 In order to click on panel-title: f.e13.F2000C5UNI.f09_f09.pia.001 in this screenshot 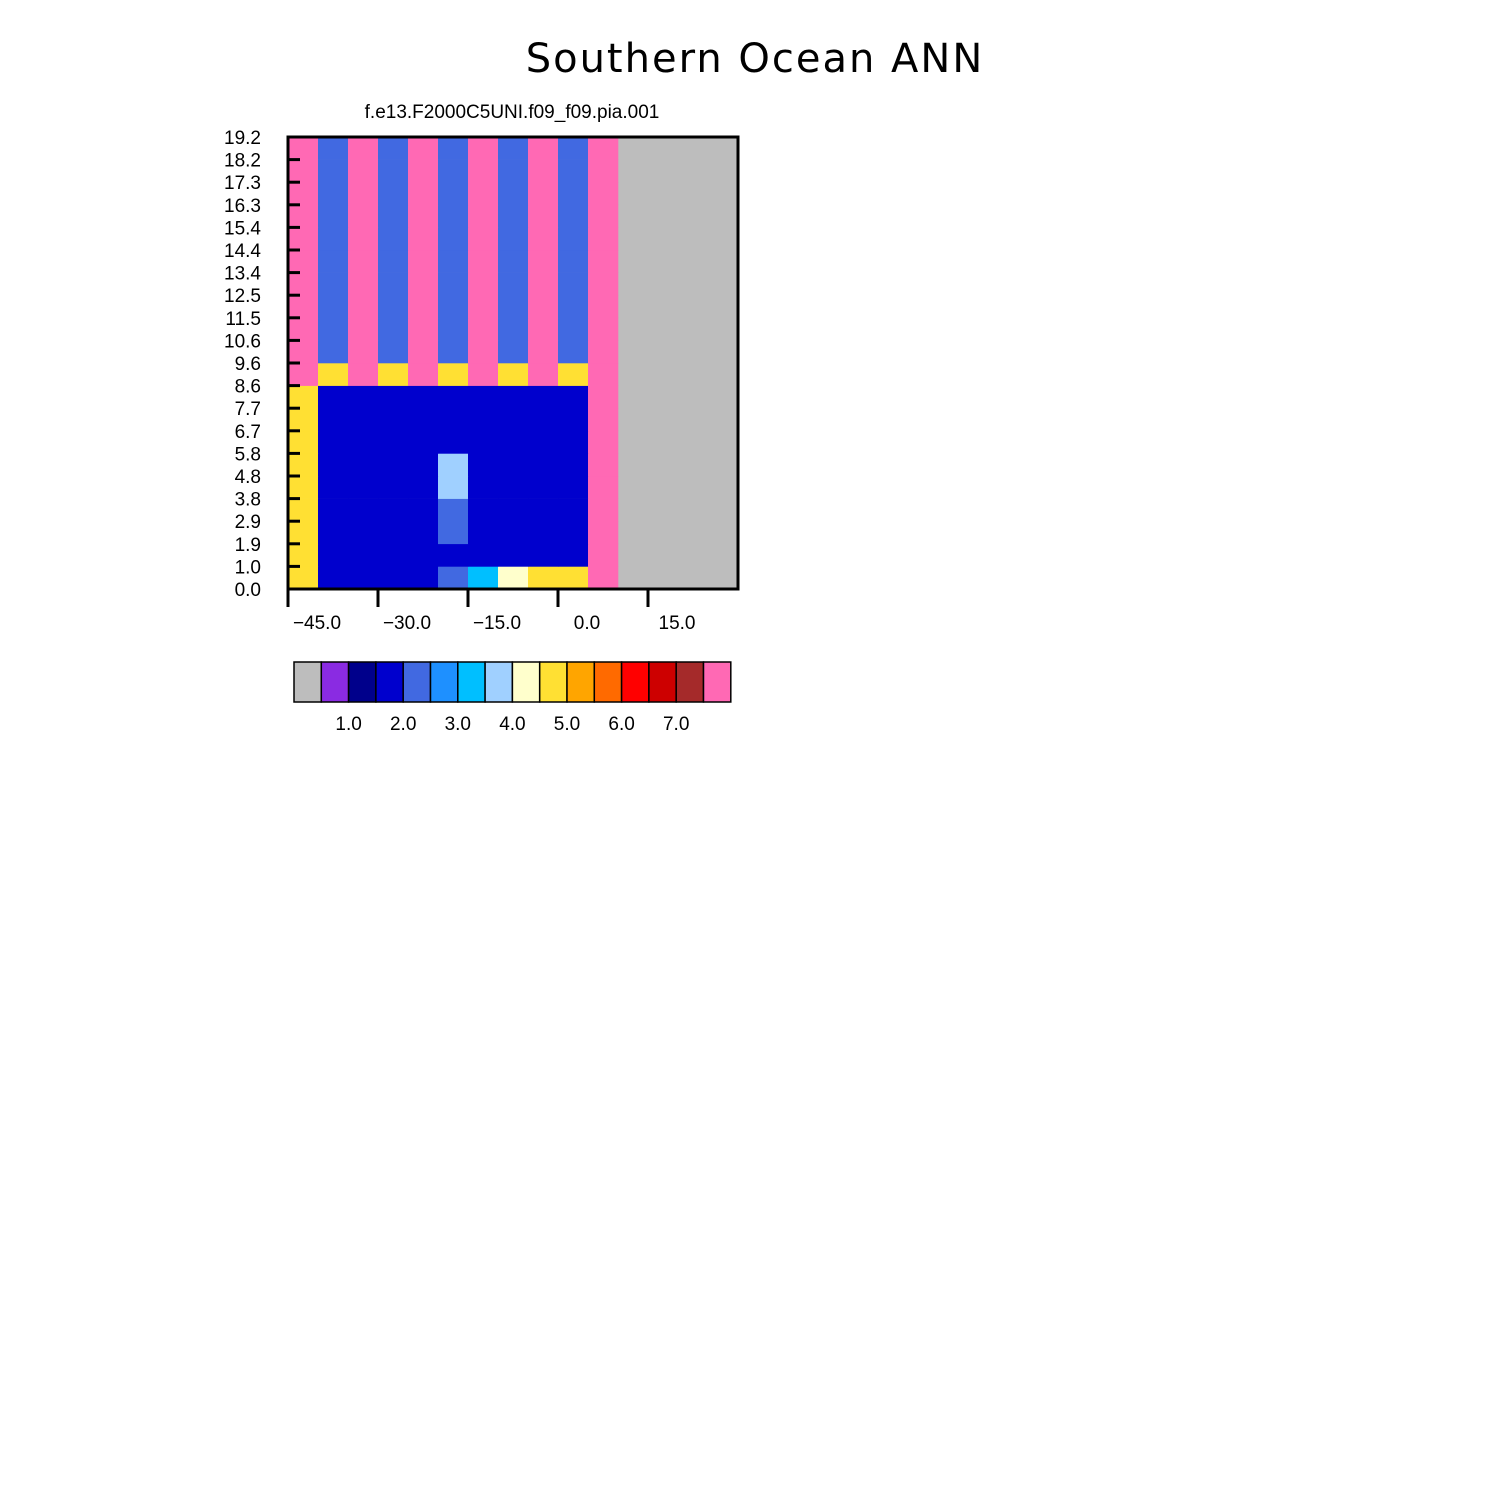, I will do `click(512, 112)`.